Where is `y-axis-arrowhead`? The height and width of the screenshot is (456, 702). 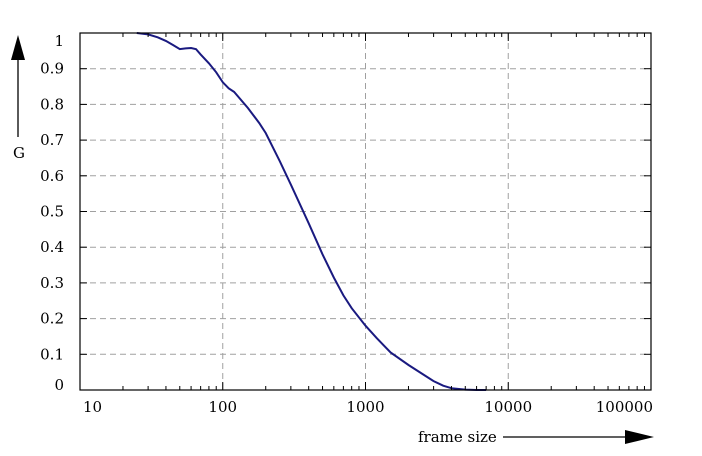 y-axis-arrowhead is located at coordinates (18, 47).